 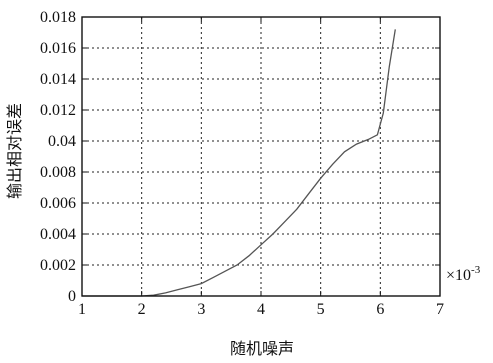 I want to click on x-tick-label: 1, so click(x=82, y=309).